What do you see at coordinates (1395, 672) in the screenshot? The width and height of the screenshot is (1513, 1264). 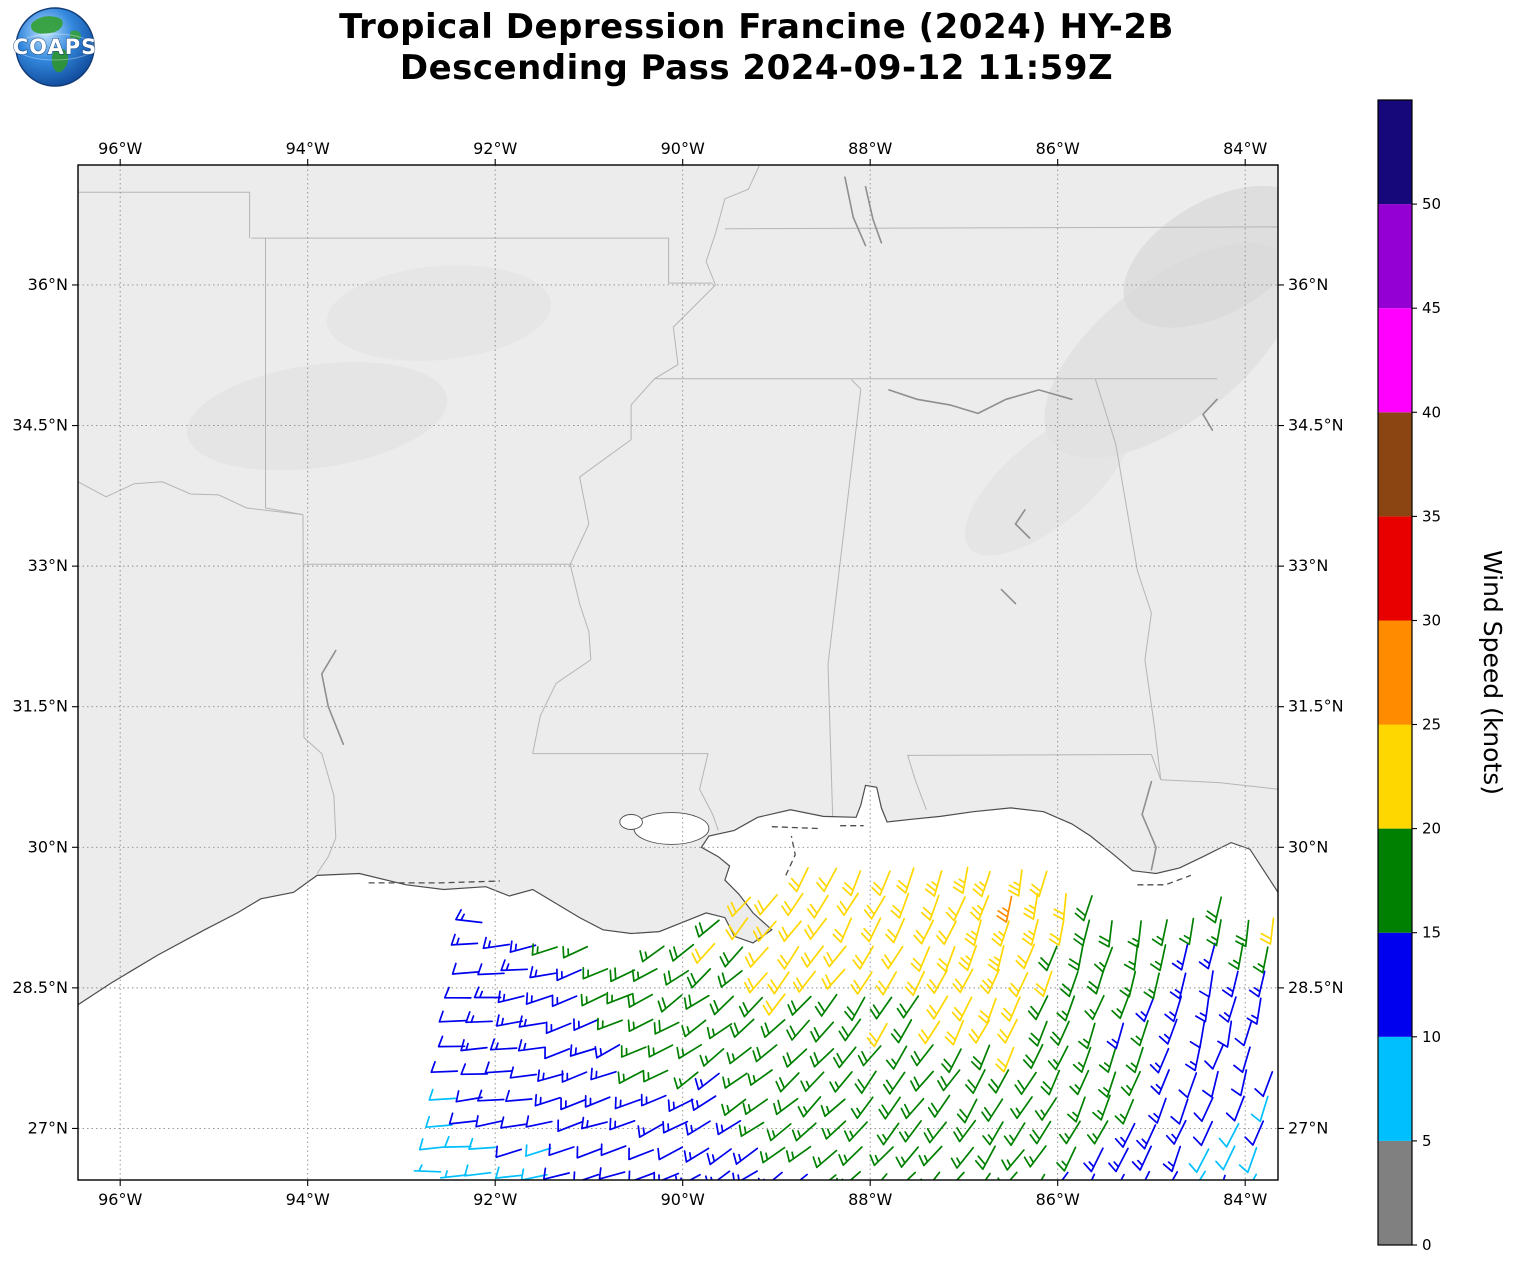 I see `colorbar-frame` at bounding box center [1395, 672].